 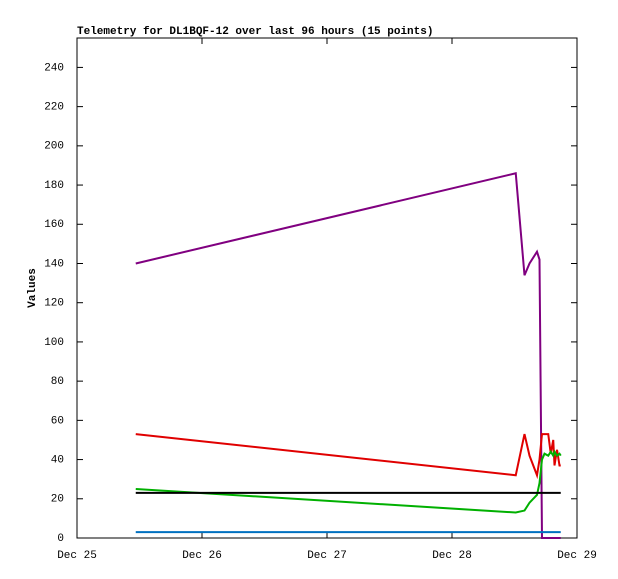 I want to click on y-tick-label: 140, so click(x=54, y=264).